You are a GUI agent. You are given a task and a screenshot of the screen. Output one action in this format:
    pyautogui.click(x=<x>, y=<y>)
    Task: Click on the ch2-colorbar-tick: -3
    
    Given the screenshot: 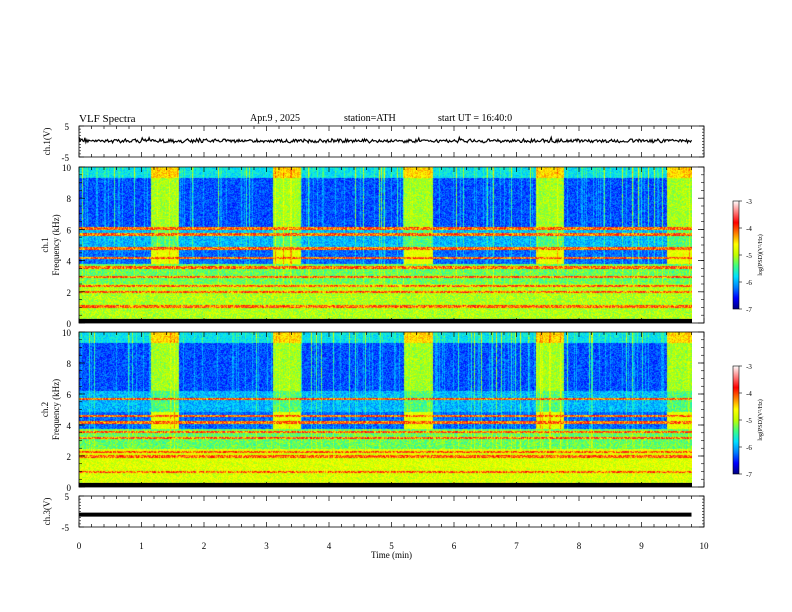 What is the action you would take?
    pyautogui.click(x=749, y=367)
    